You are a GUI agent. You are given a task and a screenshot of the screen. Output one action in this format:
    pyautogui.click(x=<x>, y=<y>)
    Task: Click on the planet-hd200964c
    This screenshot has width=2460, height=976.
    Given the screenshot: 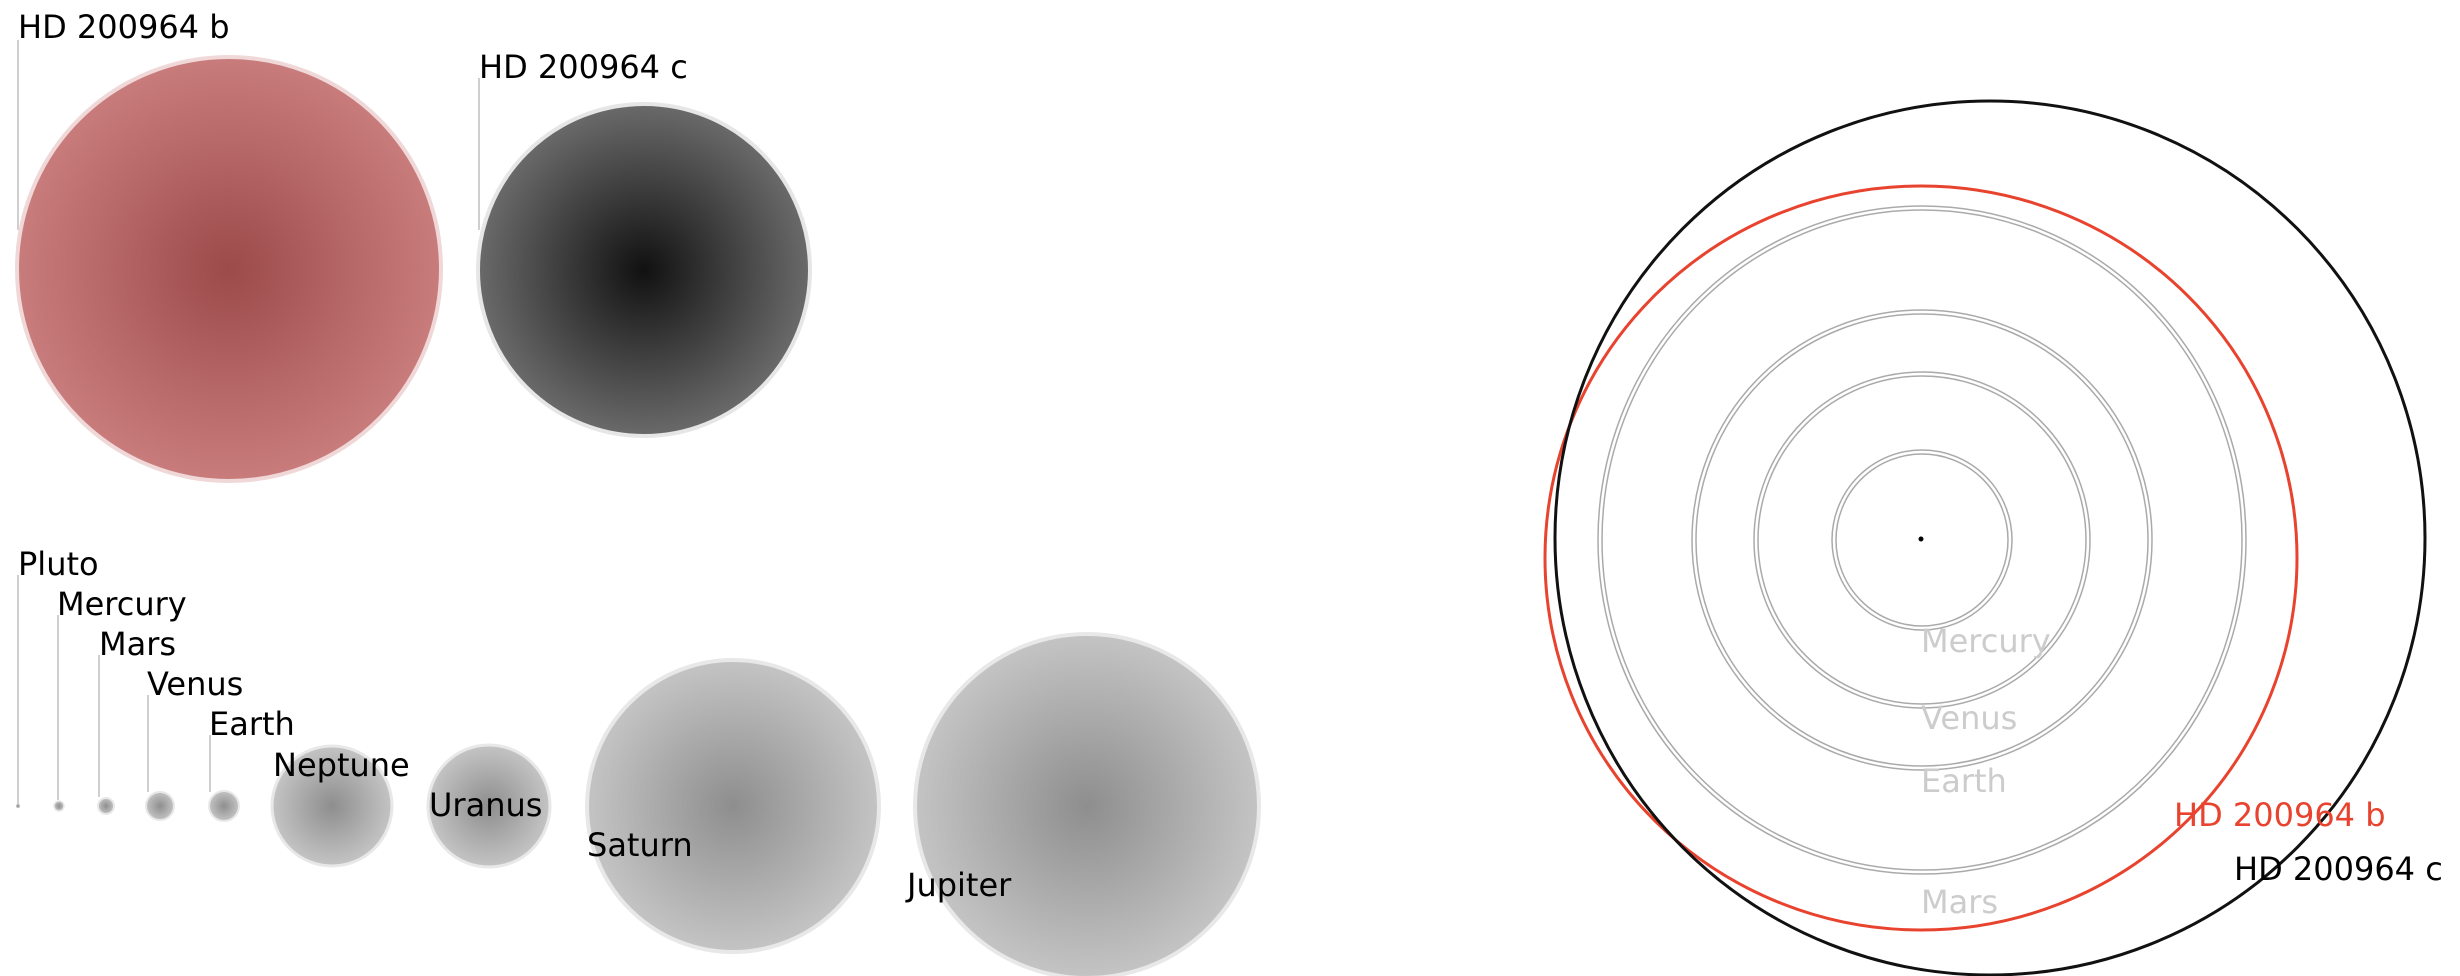 What is the action you would take?
    pyautogui.click(x=644, y=270)
    